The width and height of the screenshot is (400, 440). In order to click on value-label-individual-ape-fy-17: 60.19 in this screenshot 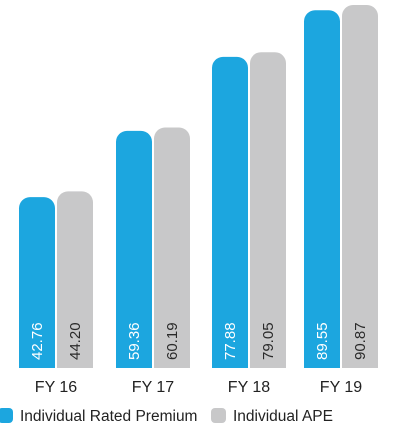, I will do `click(172, 341)`.